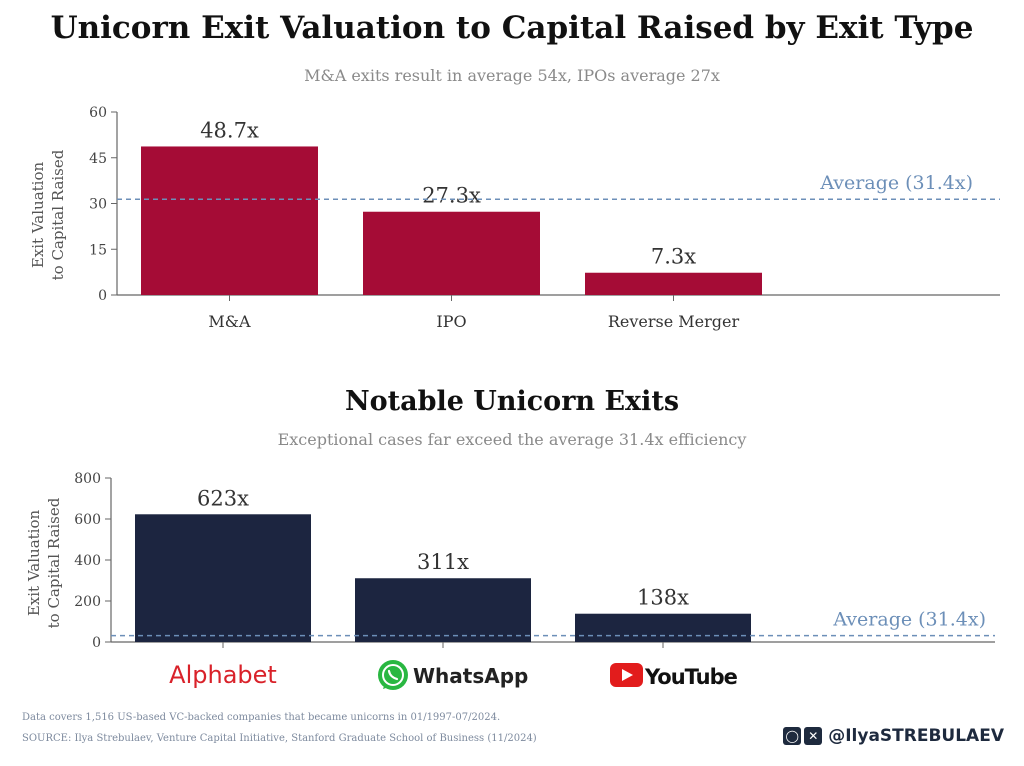 The image size is (1024, 766). Describe the element at coordinates (34, 563) in the screenshot. I see `chart2-ylabel-line1: Exit Valuation` at that location.